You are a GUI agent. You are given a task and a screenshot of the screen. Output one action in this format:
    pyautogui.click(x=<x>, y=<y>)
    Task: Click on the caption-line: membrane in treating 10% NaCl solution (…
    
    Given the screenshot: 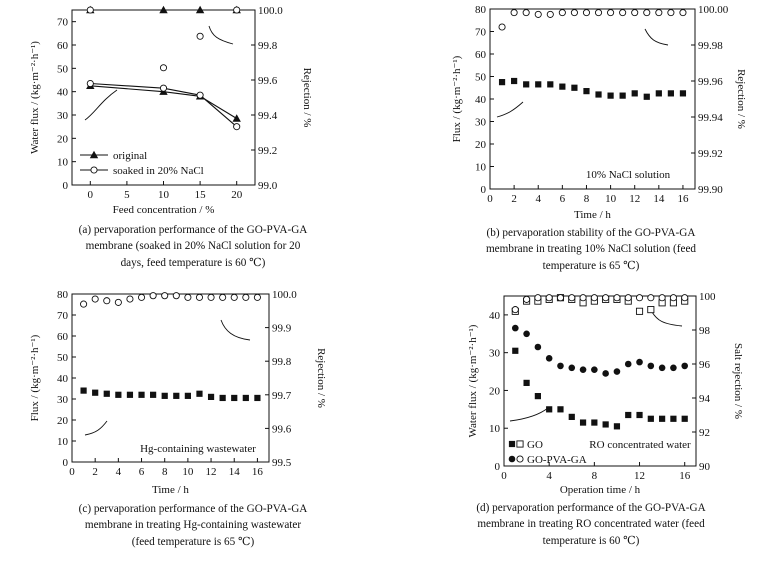 What is the action you would take?
    pyautogui.click(x=591, y=249)
    